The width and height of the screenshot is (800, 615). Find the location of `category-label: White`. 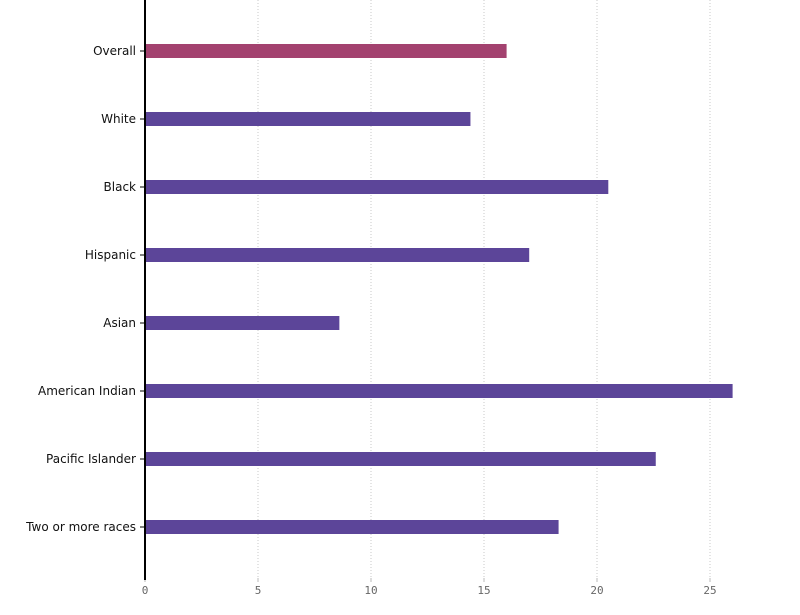

category-label: White is located at coordinates (118, 119).